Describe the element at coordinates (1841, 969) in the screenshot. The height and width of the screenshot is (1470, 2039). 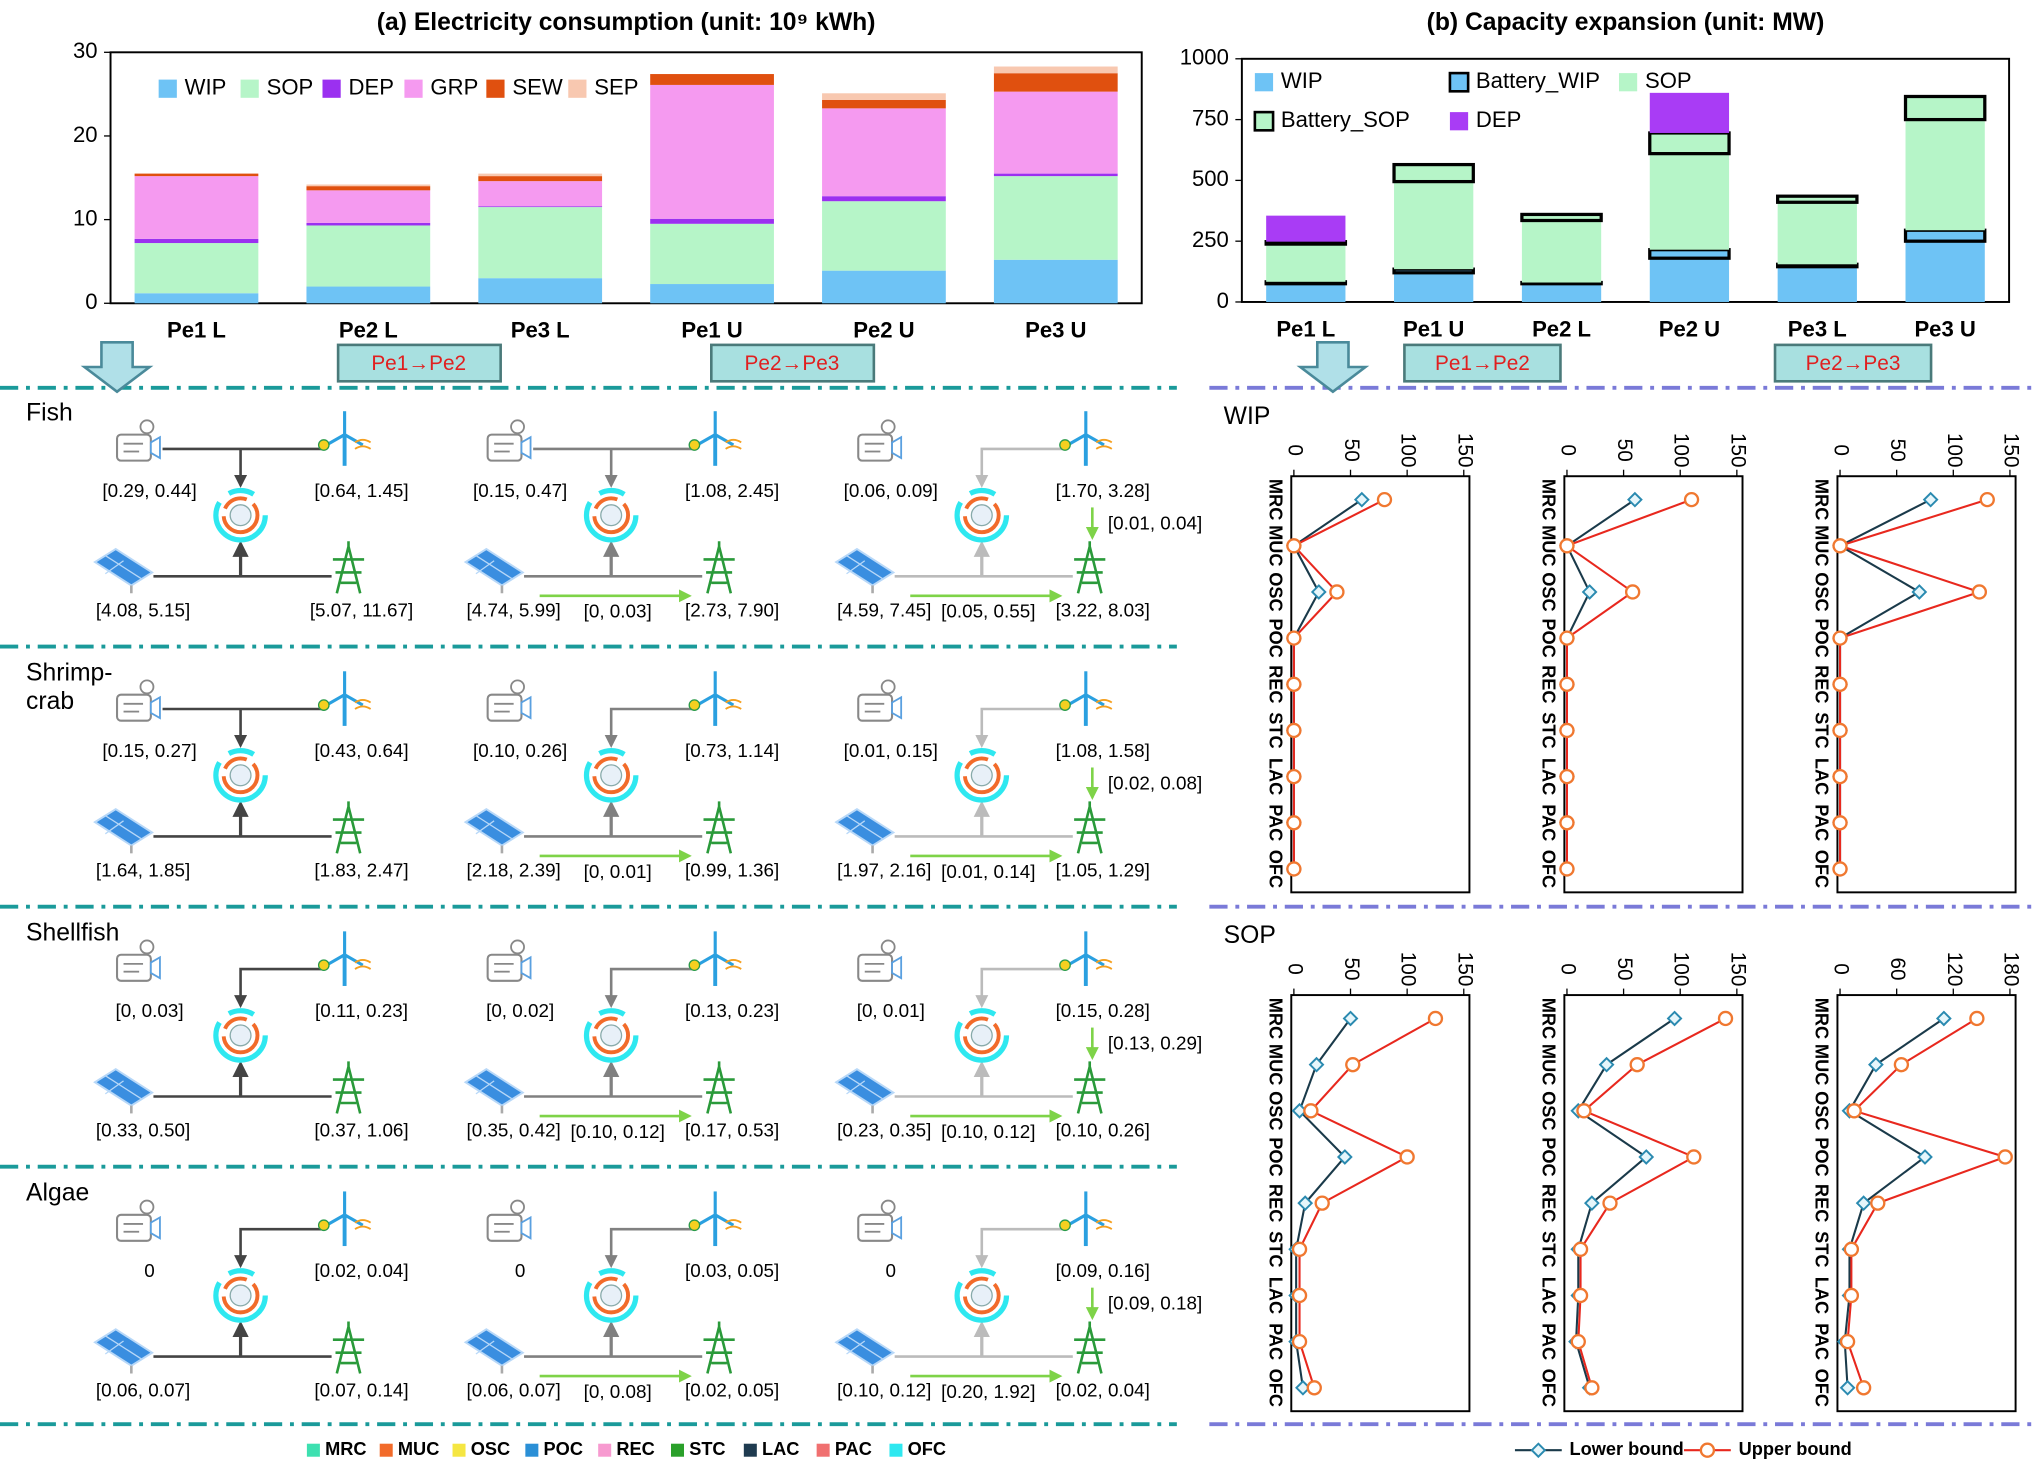
I see `x-tick-label: 0` at that location.